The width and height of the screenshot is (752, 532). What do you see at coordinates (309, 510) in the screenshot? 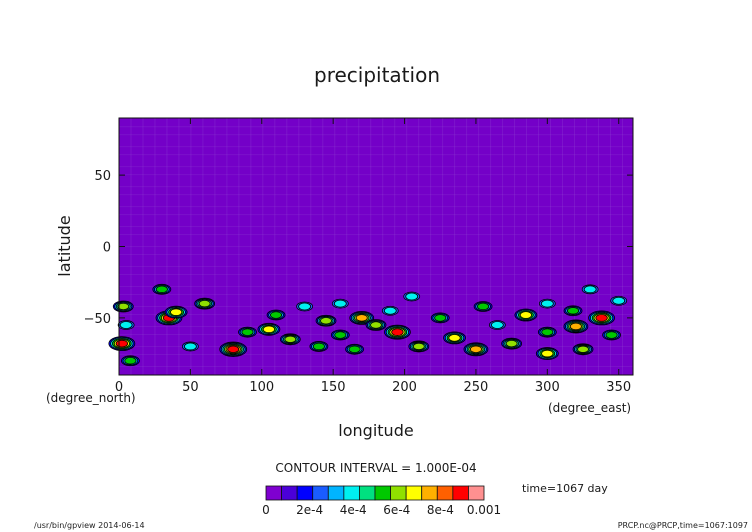
I see `colorbar-tick-label: 2e-4` at bounding box center [309, 510].